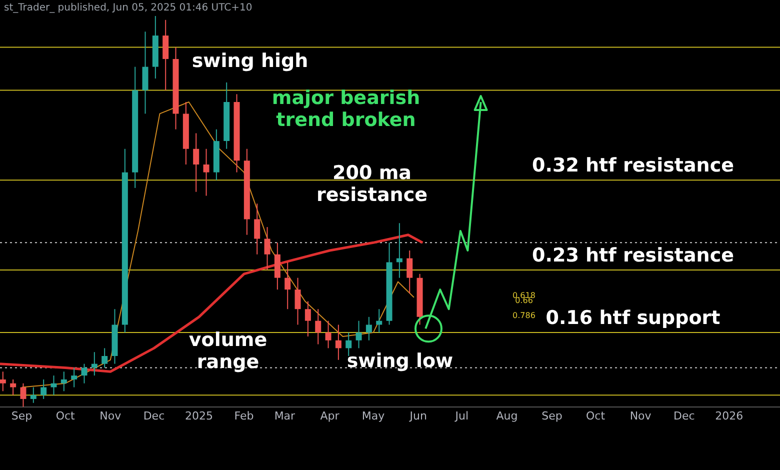 The image size is (780, 470). I want to click on x-tick-label: Jun, so click(417, 415).